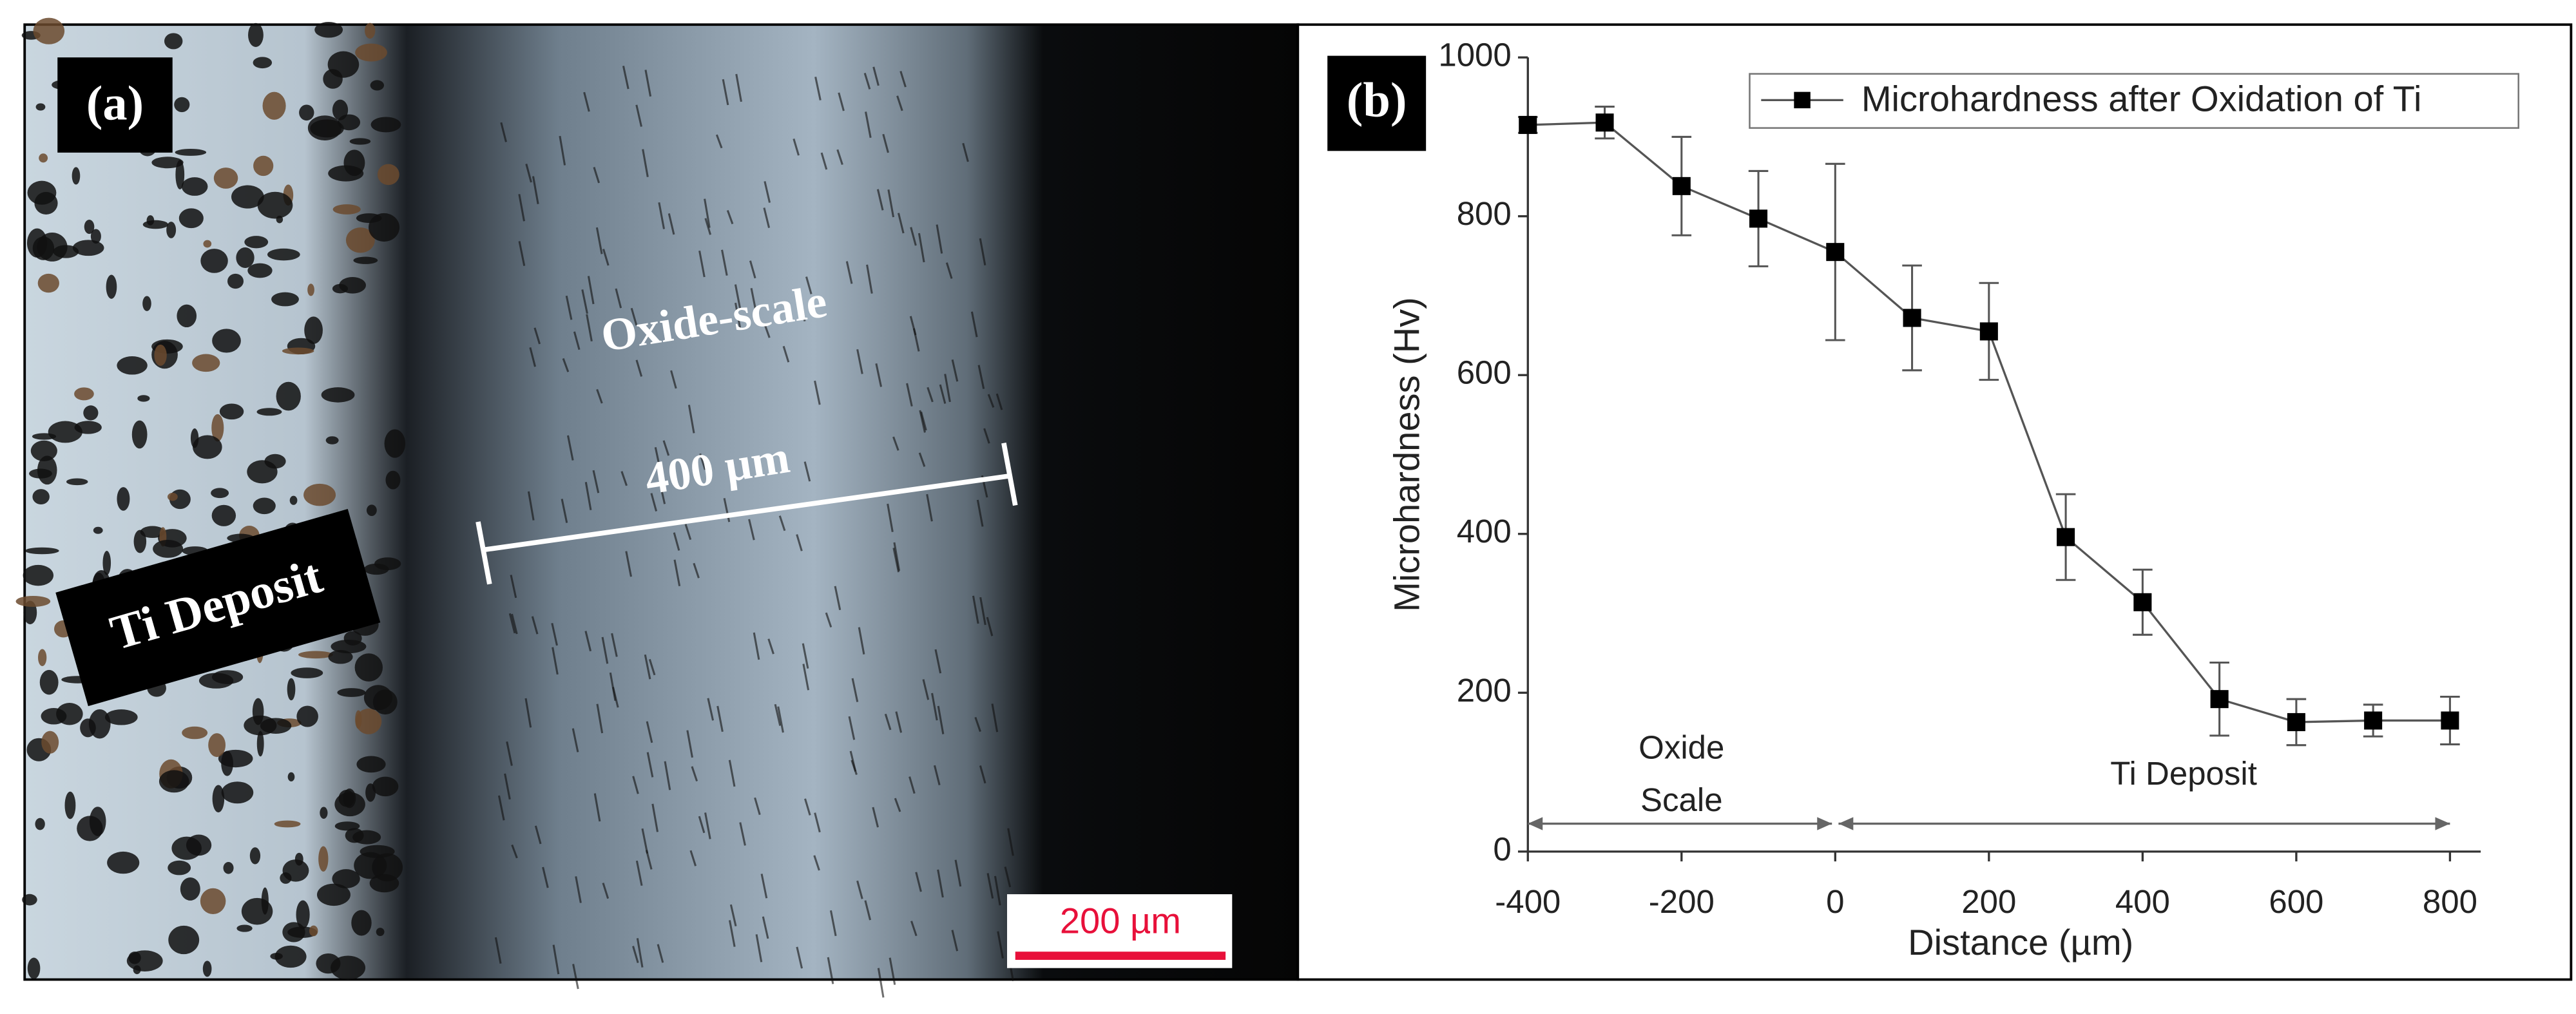 This screenshot has height=1014, width=2576. Describe the element at coordinates (2141, 99) in the screenshot. I see `legend-label: Microhardness after Oxidation of Ti` at that location.